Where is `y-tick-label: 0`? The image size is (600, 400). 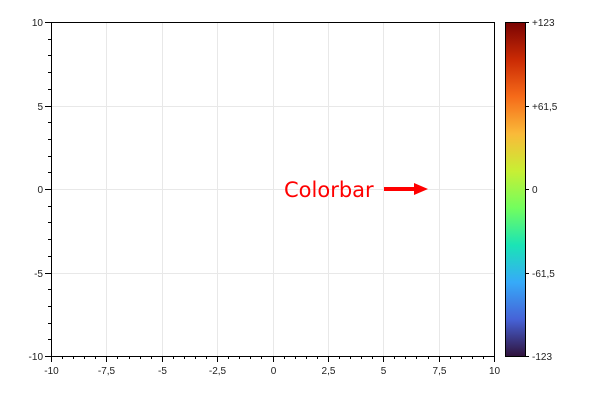
y-tick-label: 0 is located at coordinates (40, 190).